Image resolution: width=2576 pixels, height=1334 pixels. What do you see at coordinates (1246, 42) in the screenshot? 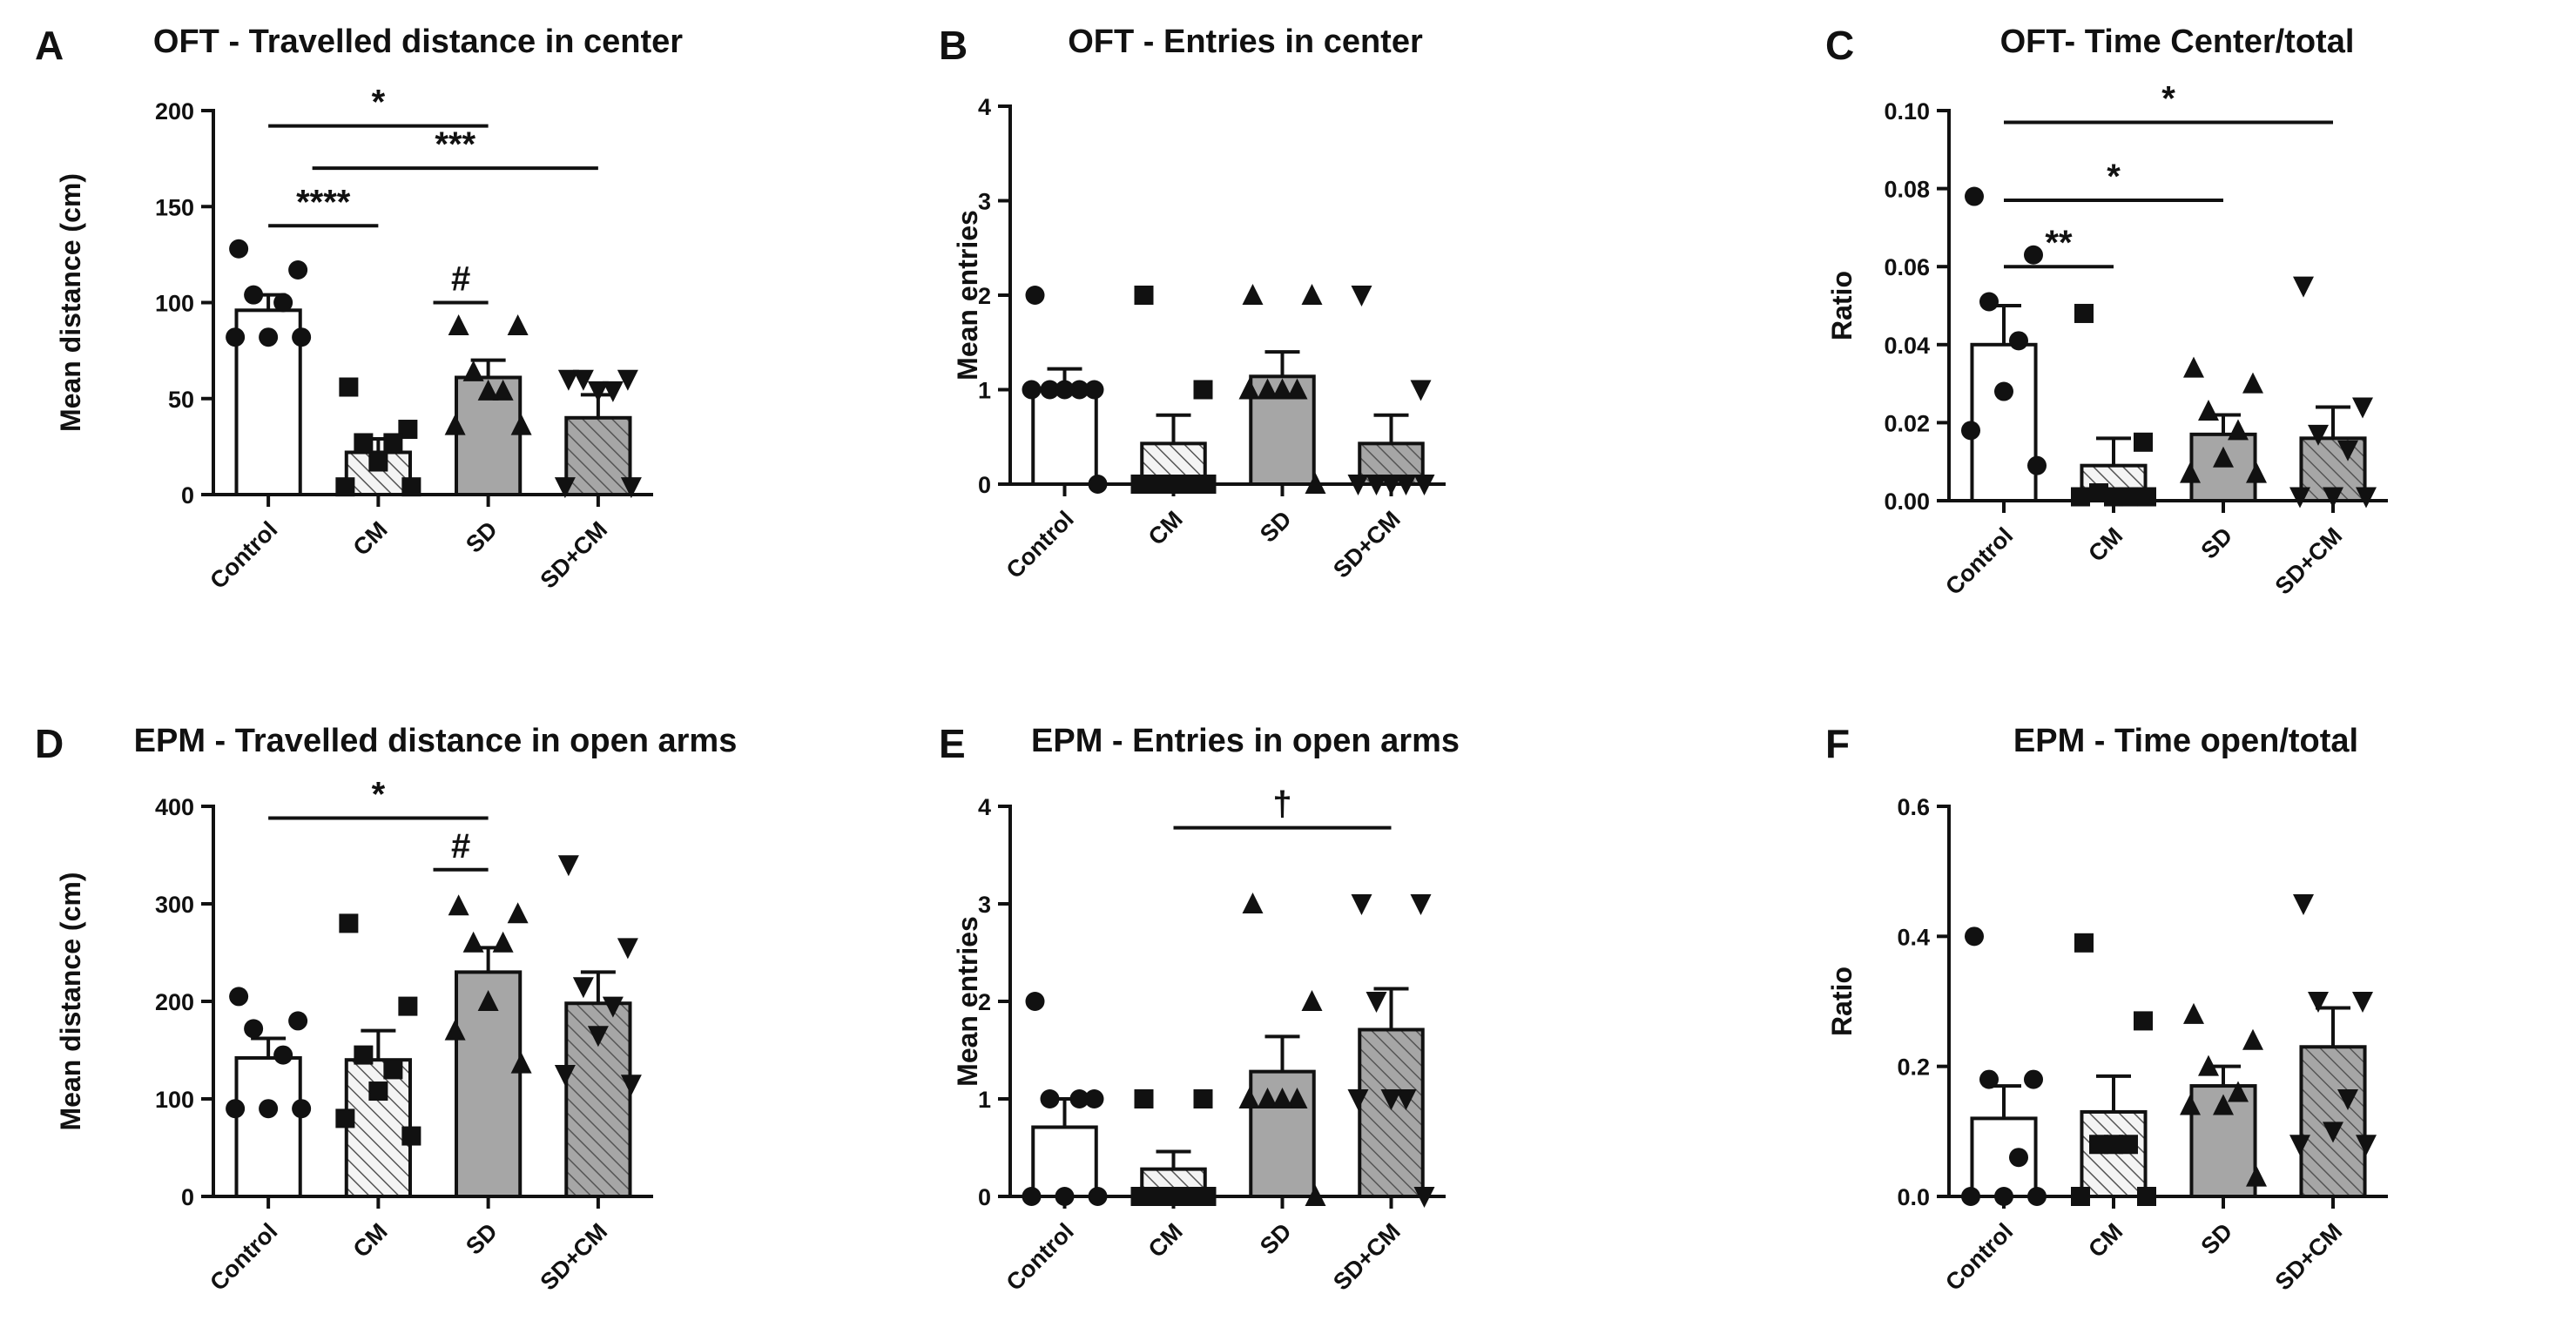
I see `chart-title: OFT - Entries in center` at bounding box center [1246, 42].